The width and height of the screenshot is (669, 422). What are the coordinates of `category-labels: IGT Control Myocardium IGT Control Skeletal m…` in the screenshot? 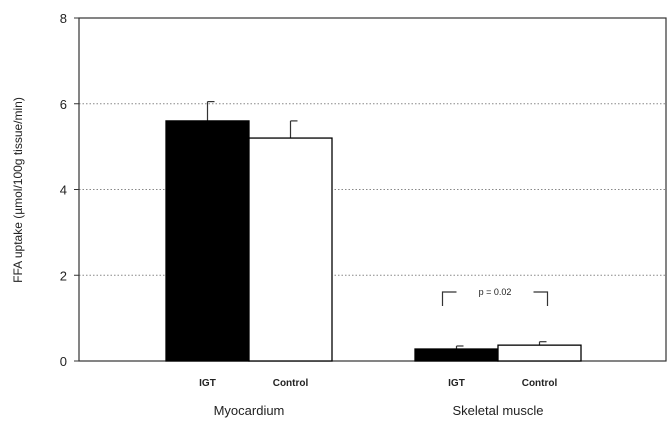 It's located at (378, 398).